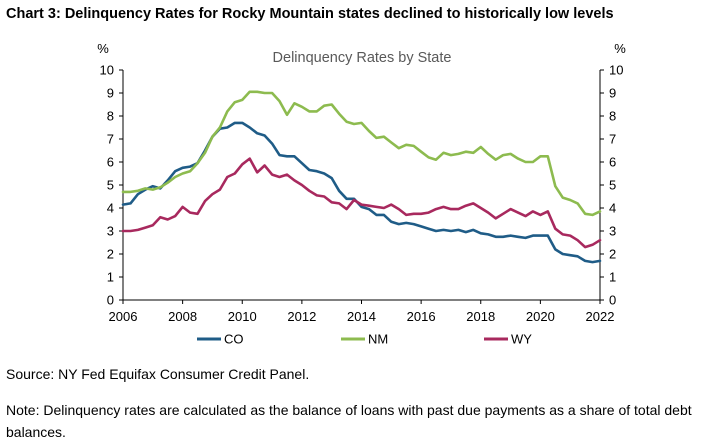 The width and height of the screenshot is (725, 448). Describe the element at coordinates (620, 48) in the screenshot. I see `right-axis-unit: %` at that location.